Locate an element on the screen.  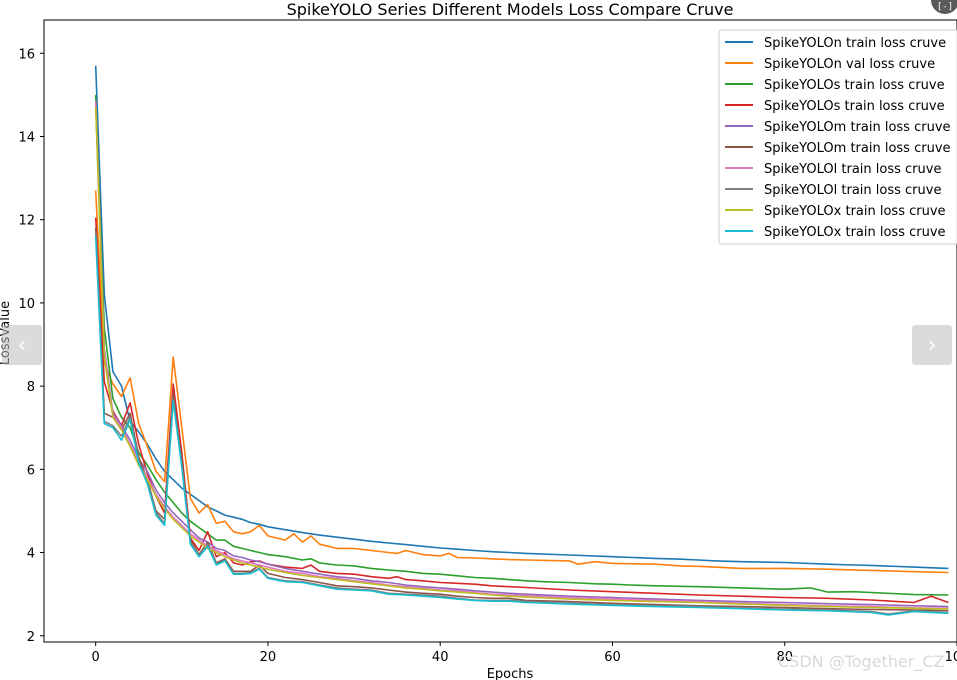
y-tick-label-4: 10 is located at coordinates (26, 304).